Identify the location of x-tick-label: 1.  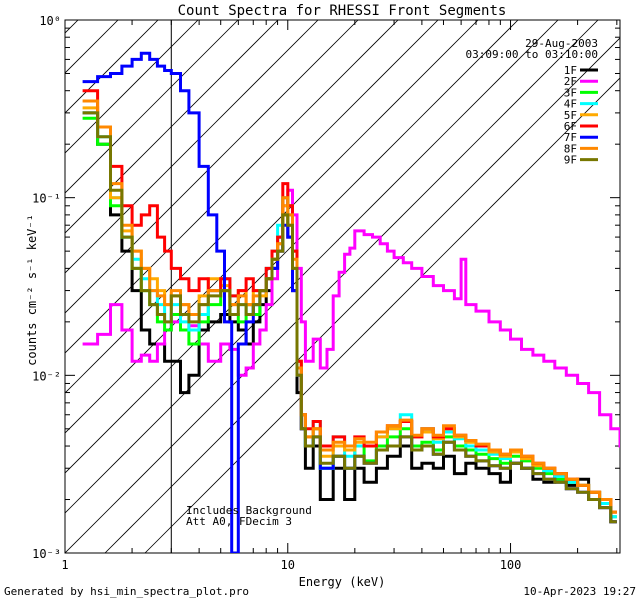
(64, 565).